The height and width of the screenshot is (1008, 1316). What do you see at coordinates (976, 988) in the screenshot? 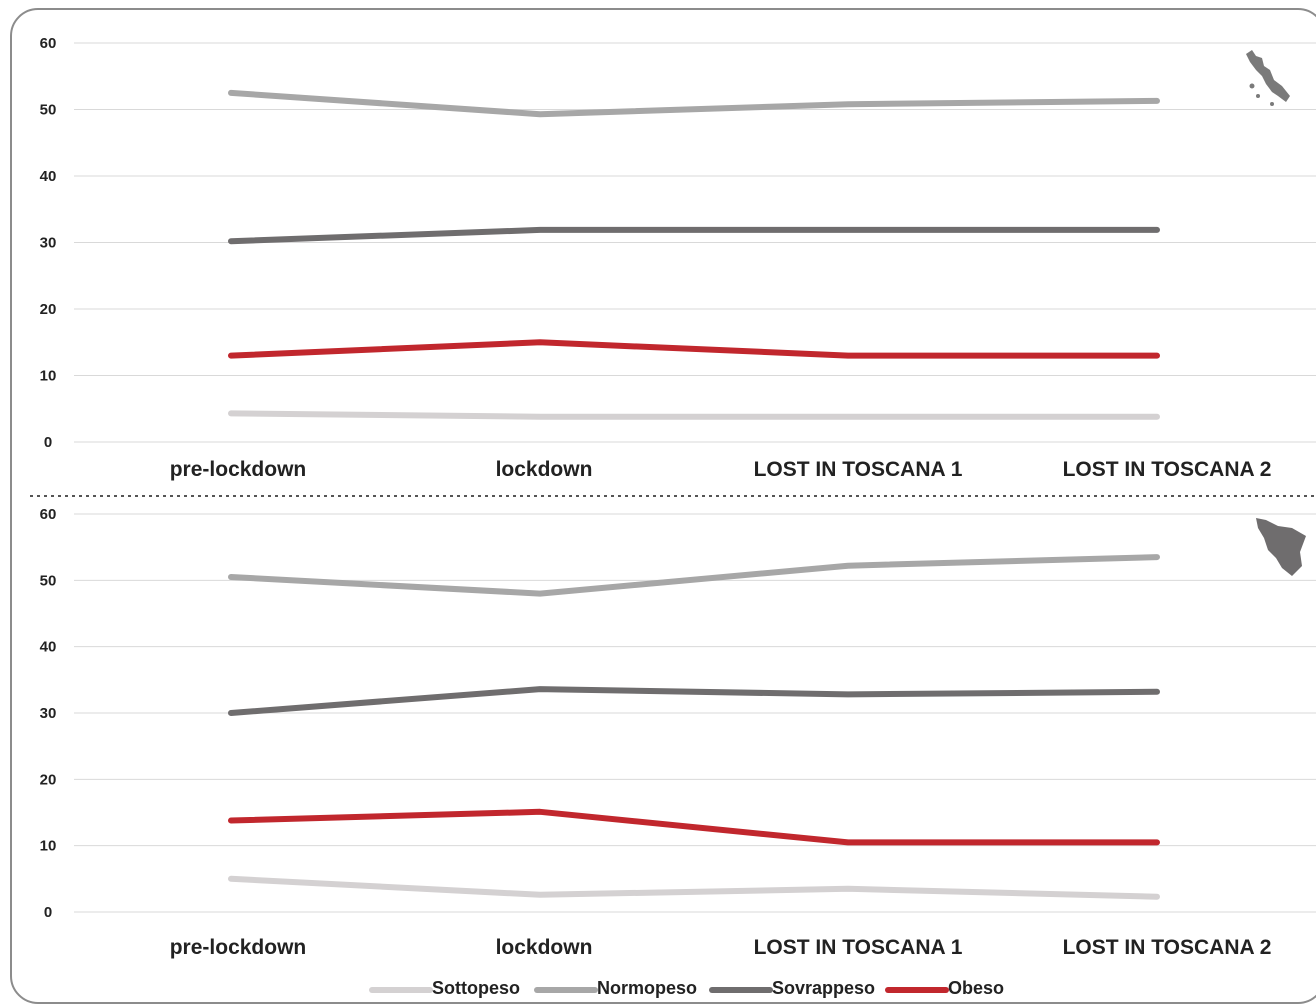
I see `legend-label-obeso: Obeso` at bounding box center [976, 988].